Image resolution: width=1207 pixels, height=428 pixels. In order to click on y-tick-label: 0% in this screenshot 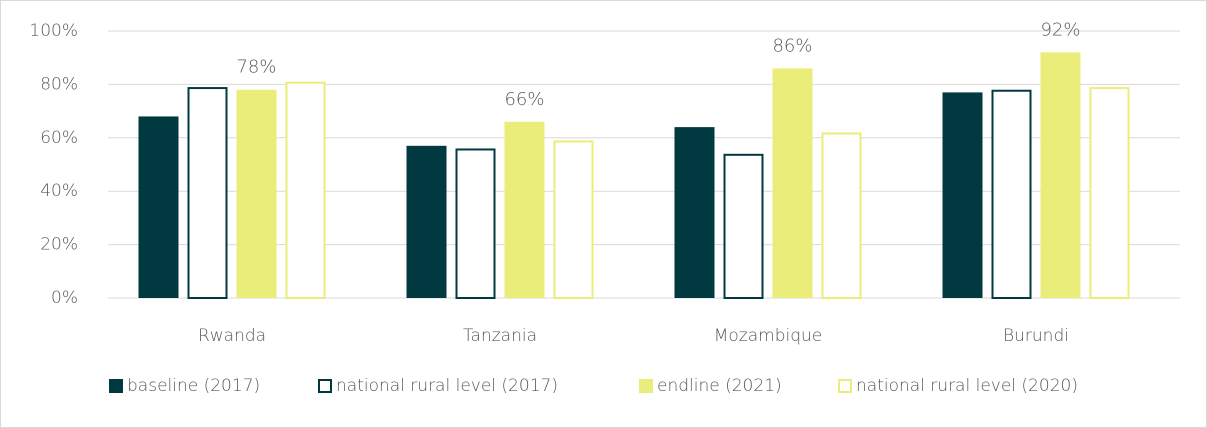, I will do `click(64, 298)`.